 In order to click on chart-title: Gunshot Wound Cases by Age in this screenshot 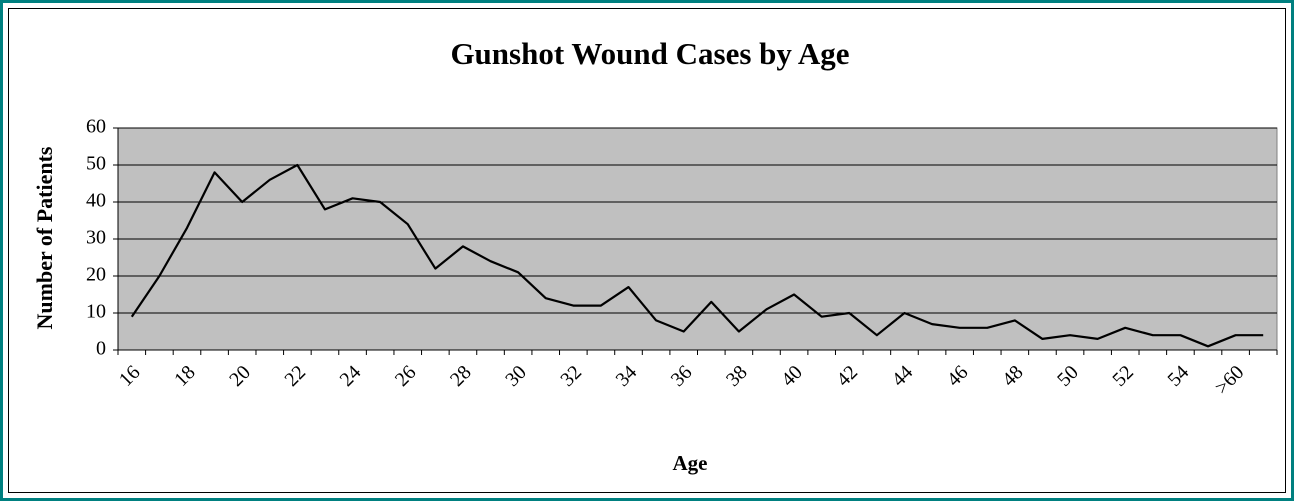, I will do `click(649, 53)`.